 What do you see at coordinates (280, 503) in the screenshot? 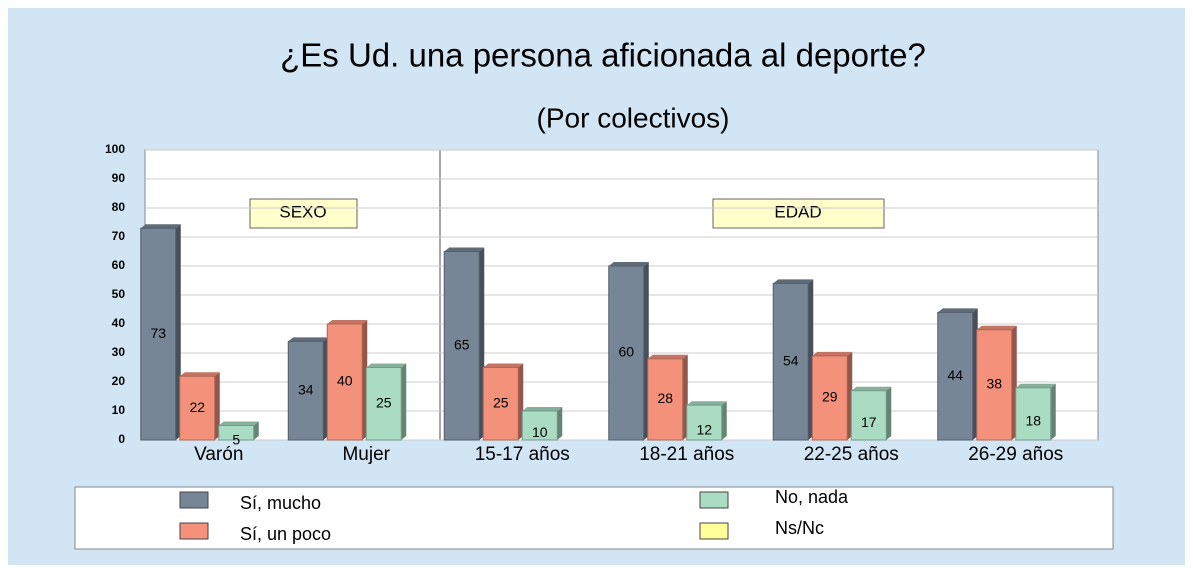
I see `legend-label: Sí, mucho` at bounding box center [280, 503].